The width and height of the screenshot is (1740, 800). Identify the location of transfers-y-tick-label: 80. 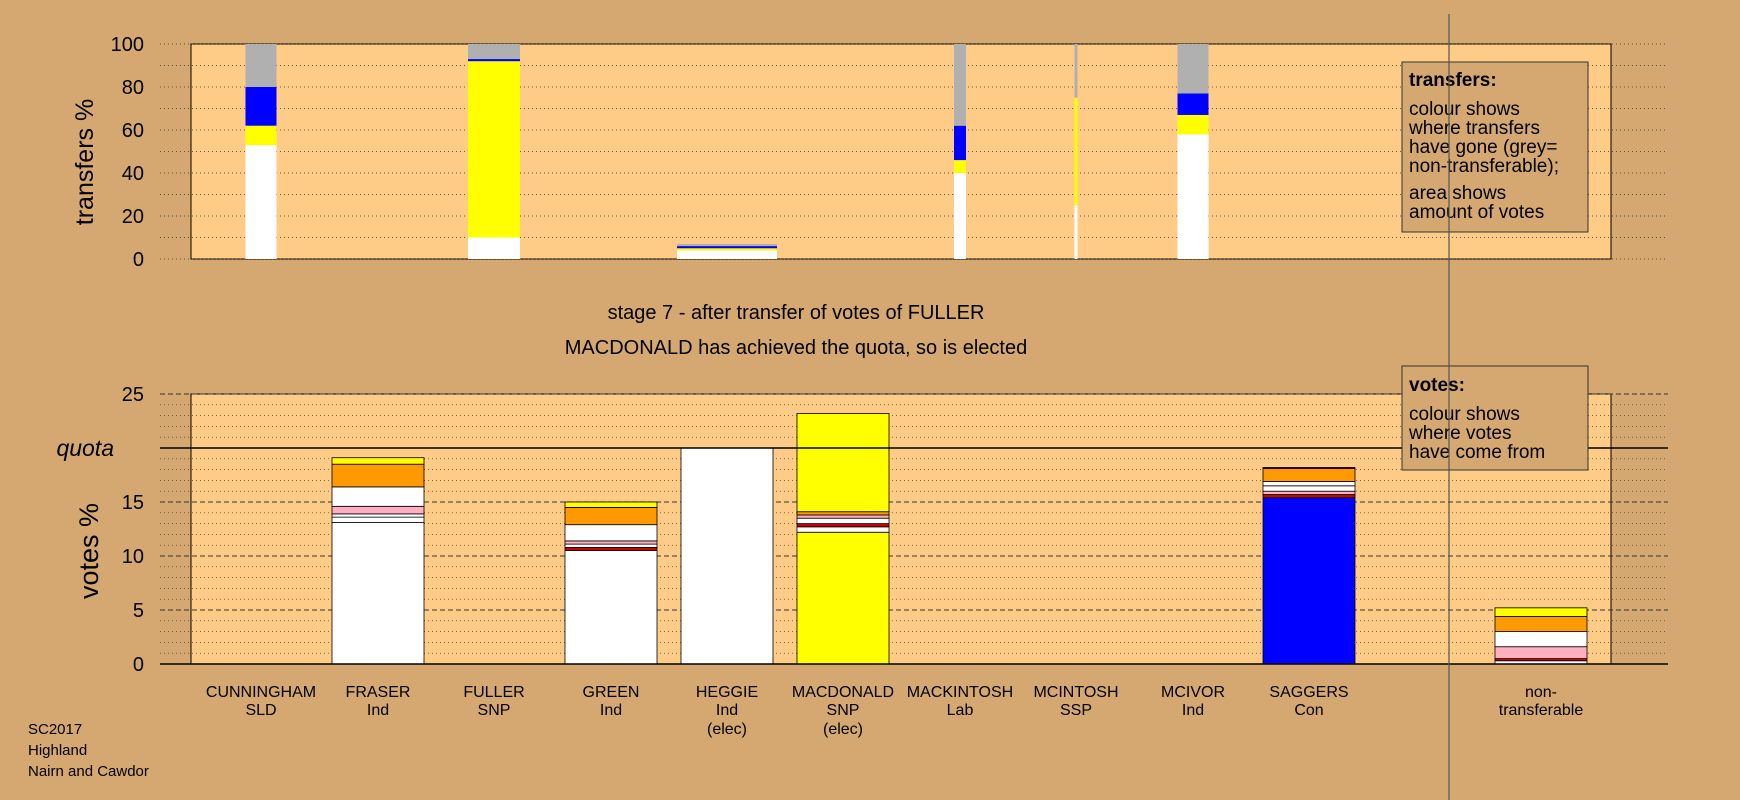
(133, 88).